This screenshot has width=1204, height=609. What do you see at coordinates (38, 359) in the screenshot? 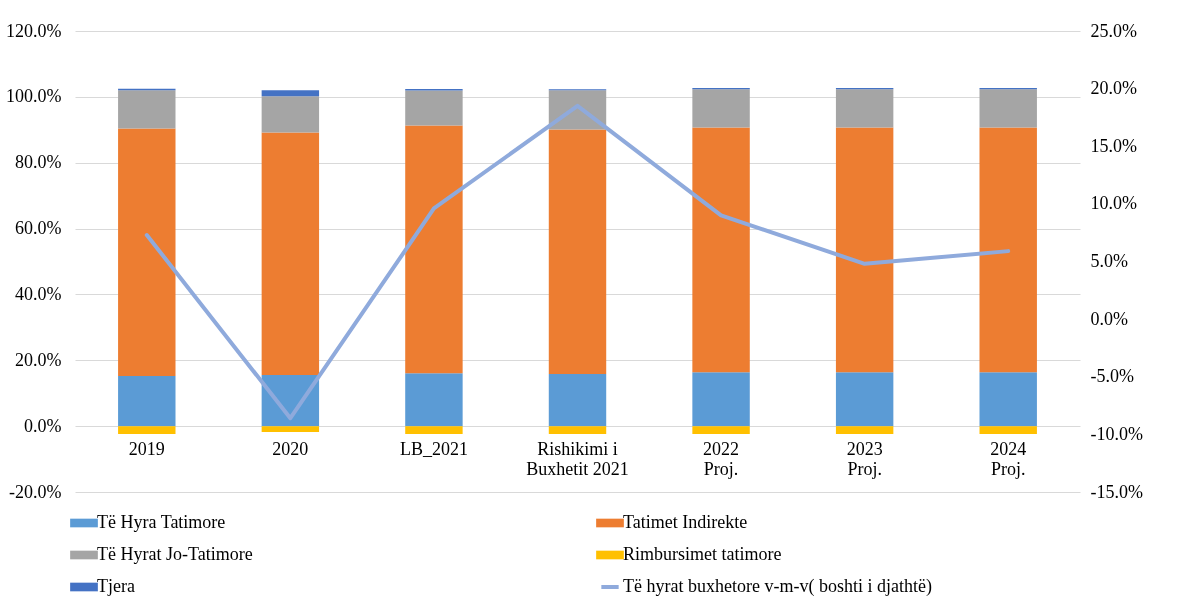
I see `y-tick-label: 20.0%` at bounding box center [38, 359].